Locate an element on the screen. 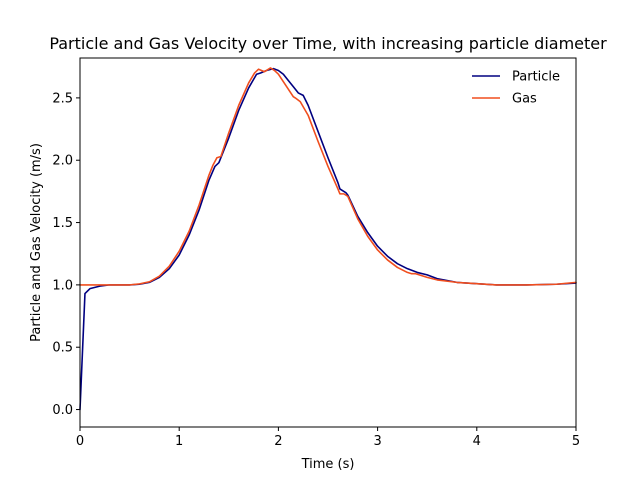 The height and width of the screenshot is (480, 640). y-axis-label: Particle and Gas Velocity (m/s) is located at coordinates (36, 242).